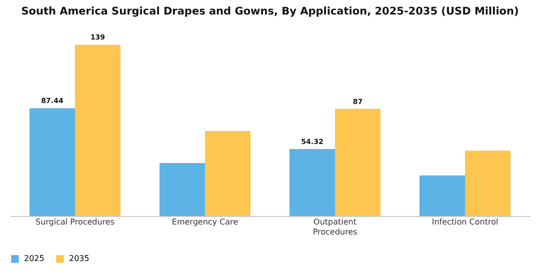  What do you see at coordinates (34, 258) in the screenshot?
I see `legend-label: 2025` at bounding box center [34, 258].